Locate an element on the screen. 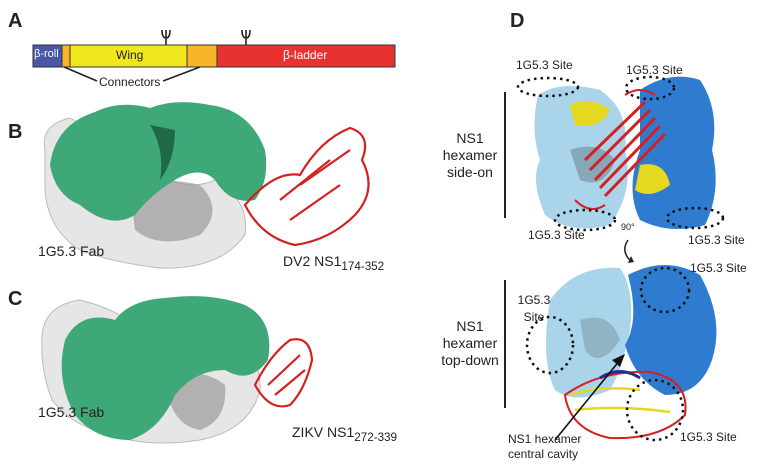 The image size is (767, 476). glycosylation-icon is located at coordinates (206, 37).